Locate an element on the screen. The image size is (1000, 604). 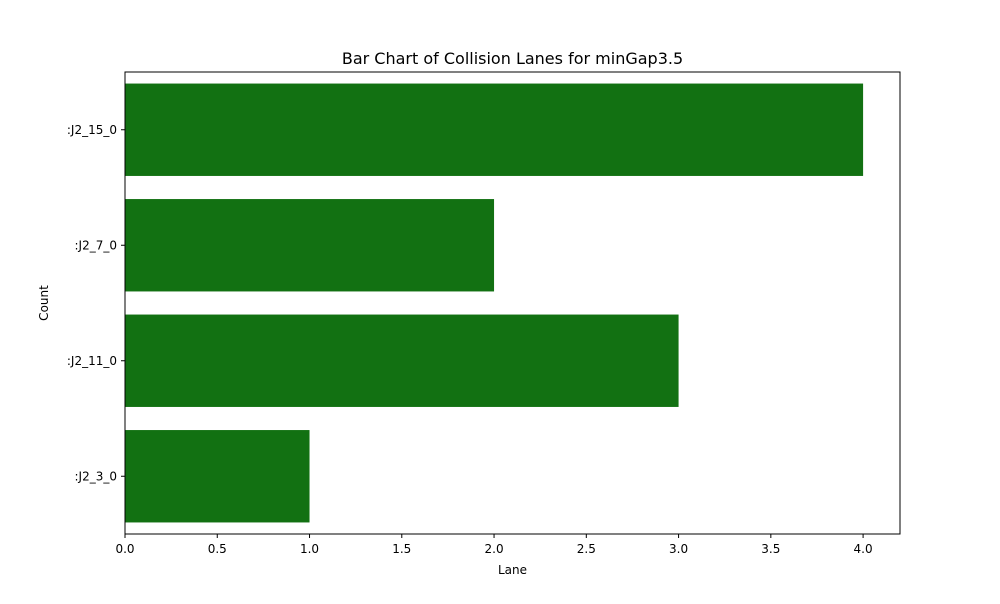
x-tick-label: 4.0 is located at coordinates (863, 549).